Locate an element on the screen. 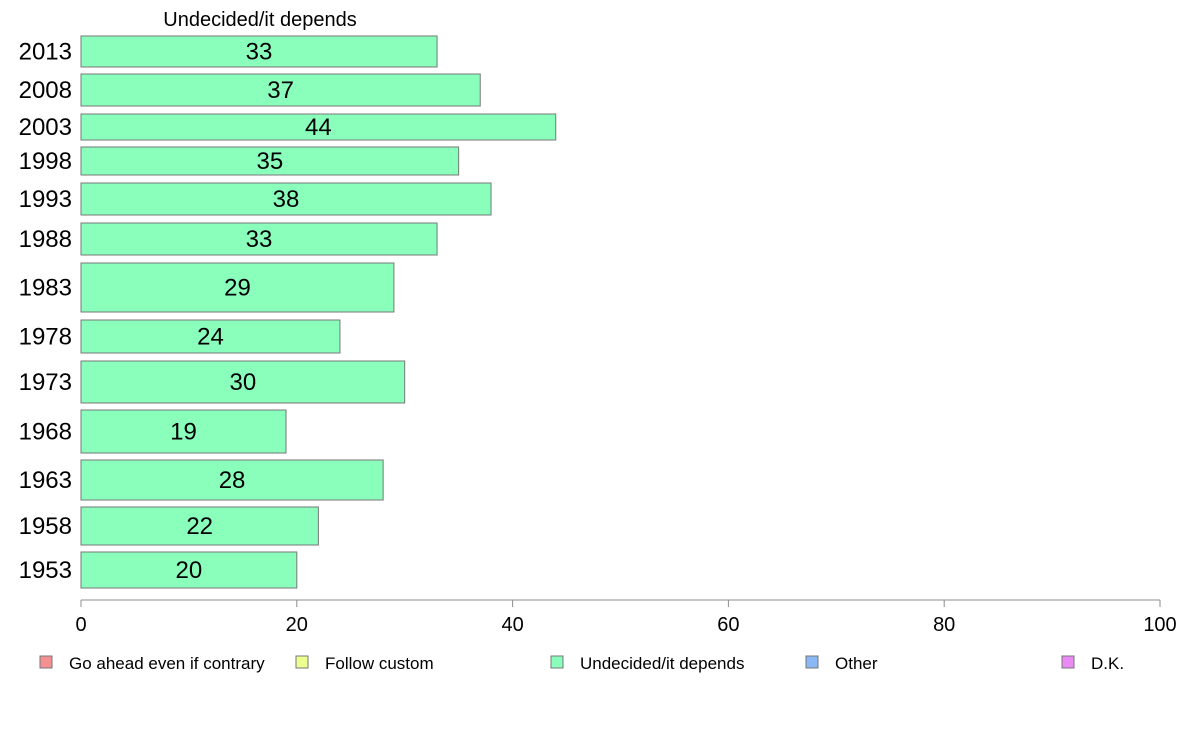 The width and height of the screenshot is (1188, 736). data-label: 30 is located at coordinates (242, 382).